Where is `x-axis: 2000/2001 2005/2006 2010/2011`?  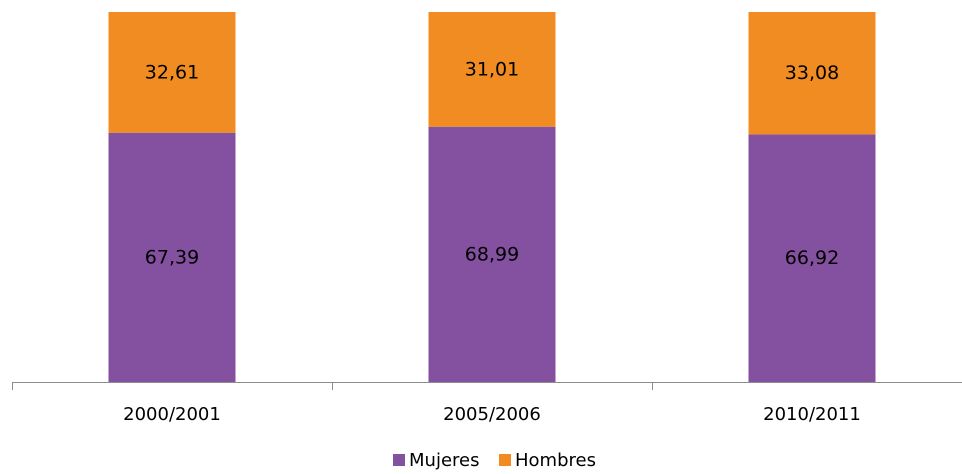
x-axis: 2000/2001 2005/2006 2010/2011 is located at coordinates (487, 403).